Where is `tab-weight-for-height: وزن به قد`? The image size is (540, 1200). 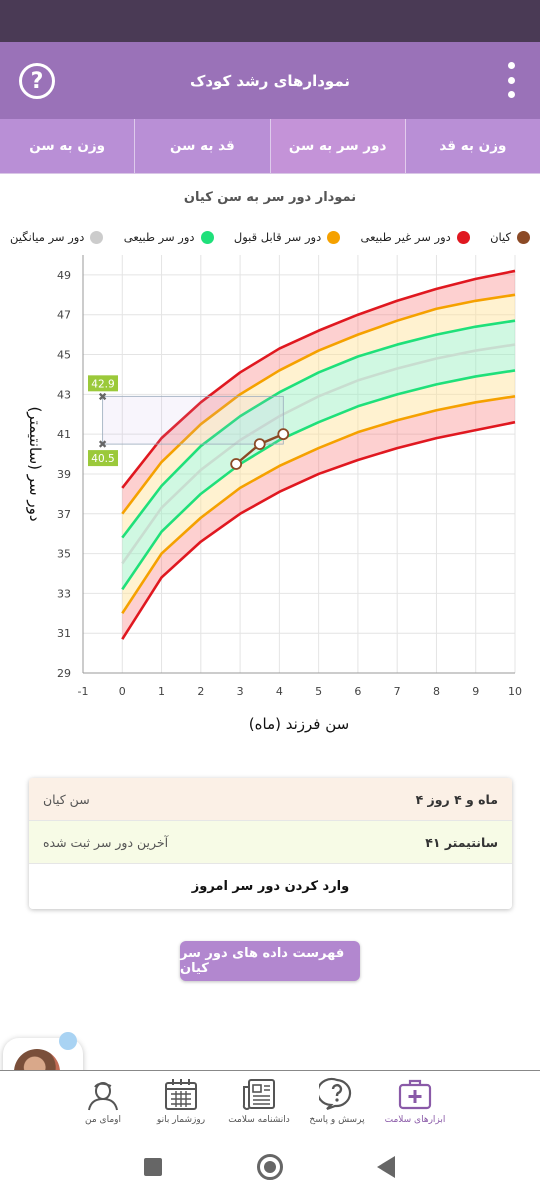 tab-weight-for-height: وزن به قد is located at coordinates (473, 146).